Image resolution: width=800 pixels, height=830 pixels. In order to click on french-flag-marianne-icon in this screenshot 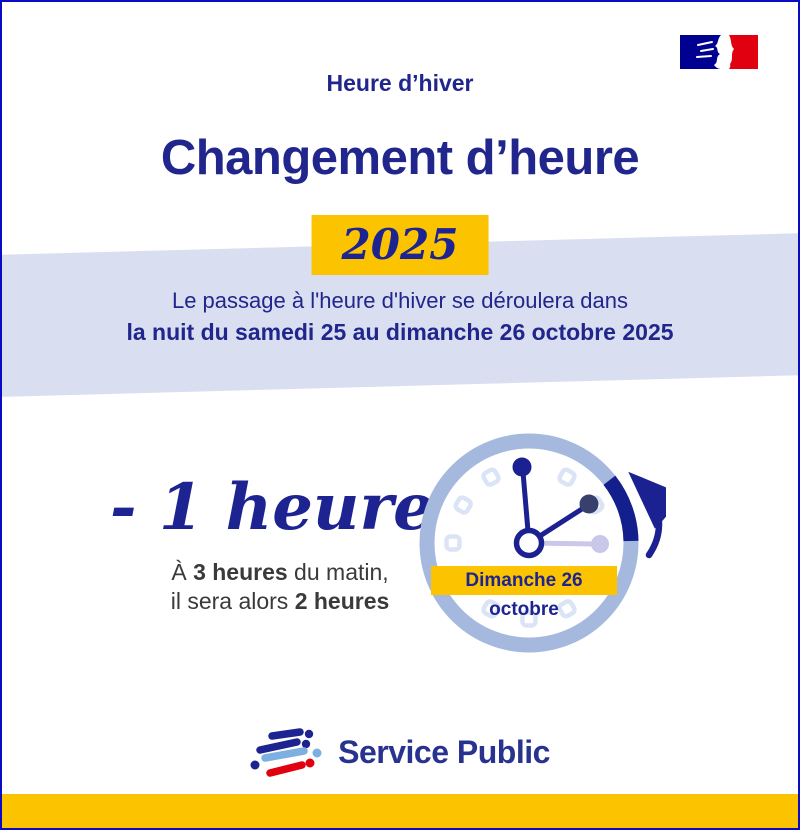, I will do `click(719, 52)`.